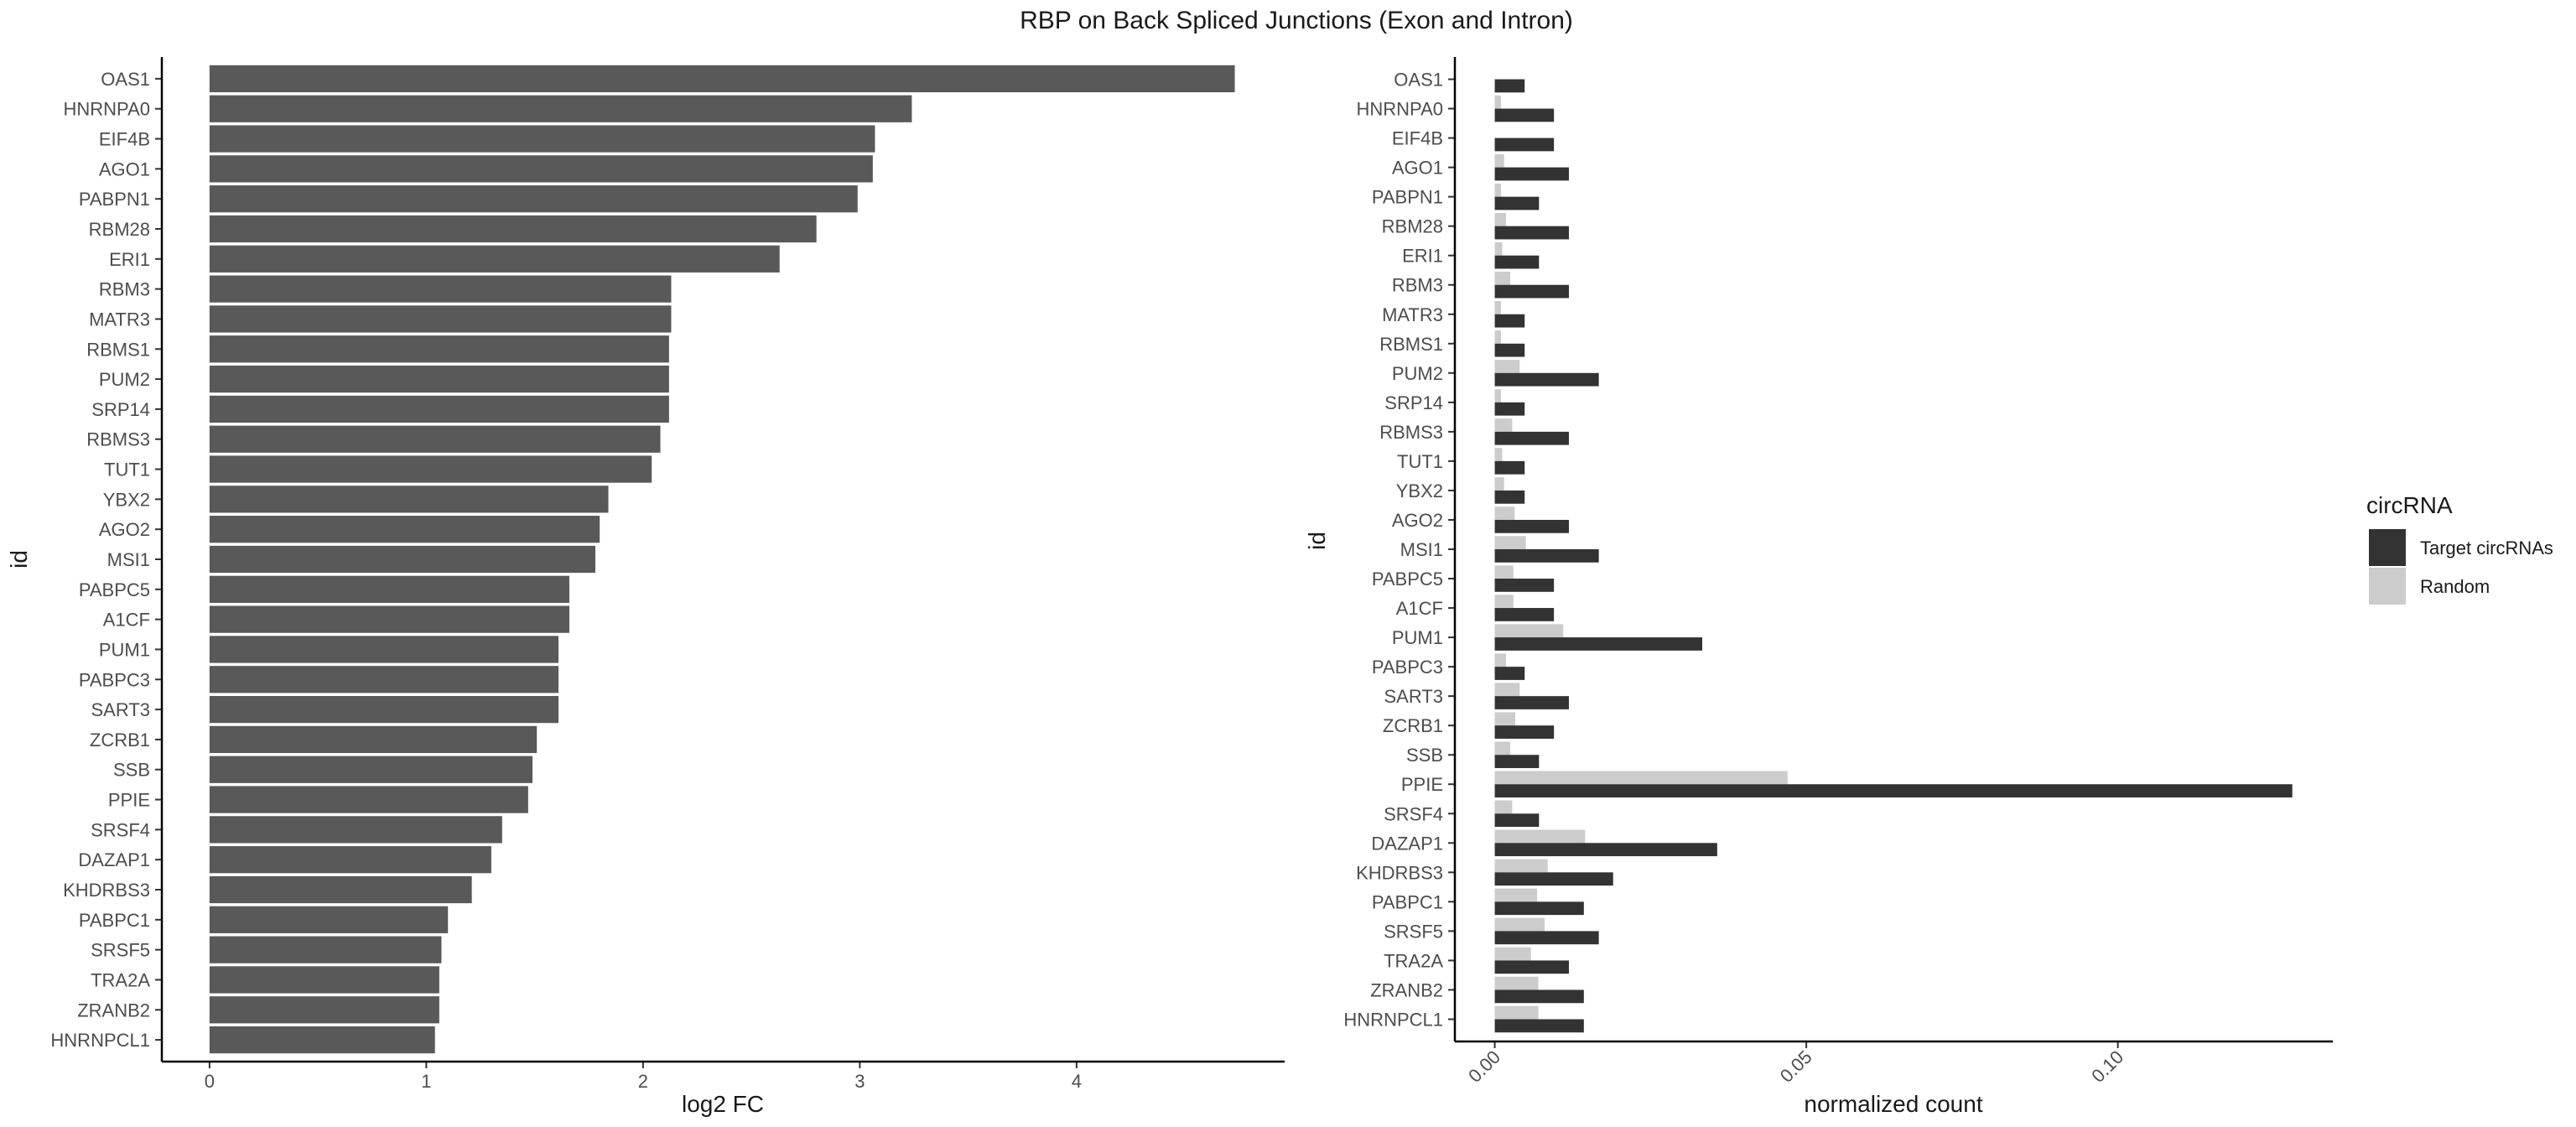 The width and height of the screenshot is (2576, 1127). What do you see at coordinates (1407, 579) in the screenshot?
I see `right-y-tick-label: PABPC5` at bounding box center [1407, 579].